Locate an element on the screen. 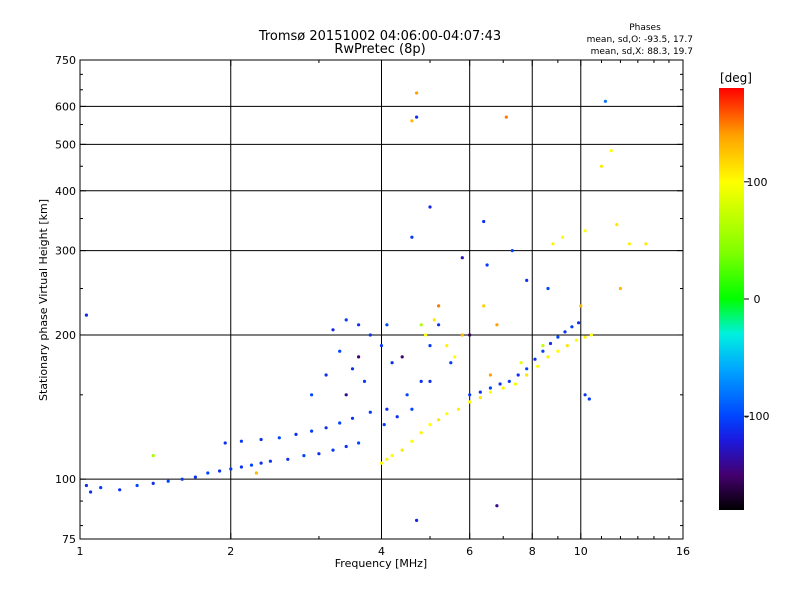 The width and height of the screenshot is (800, 600). colorbar-label: [deg] is located at coordinates (736, 78).